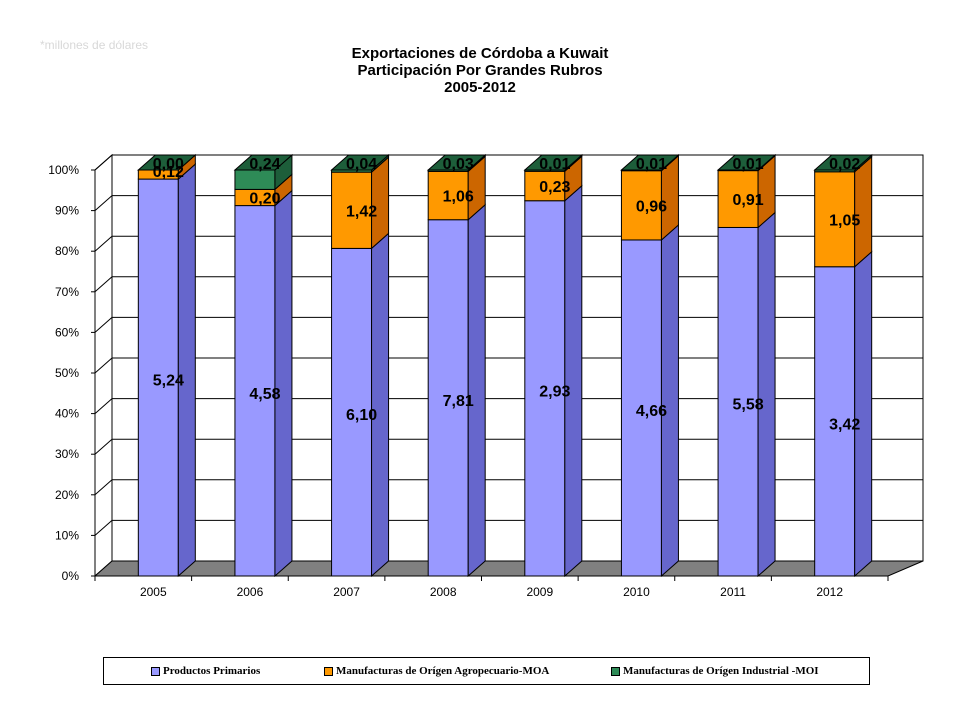 This screenshot has width=960, height=720. I want to click on data-label-primarios: 7,81, so click(458, 401).